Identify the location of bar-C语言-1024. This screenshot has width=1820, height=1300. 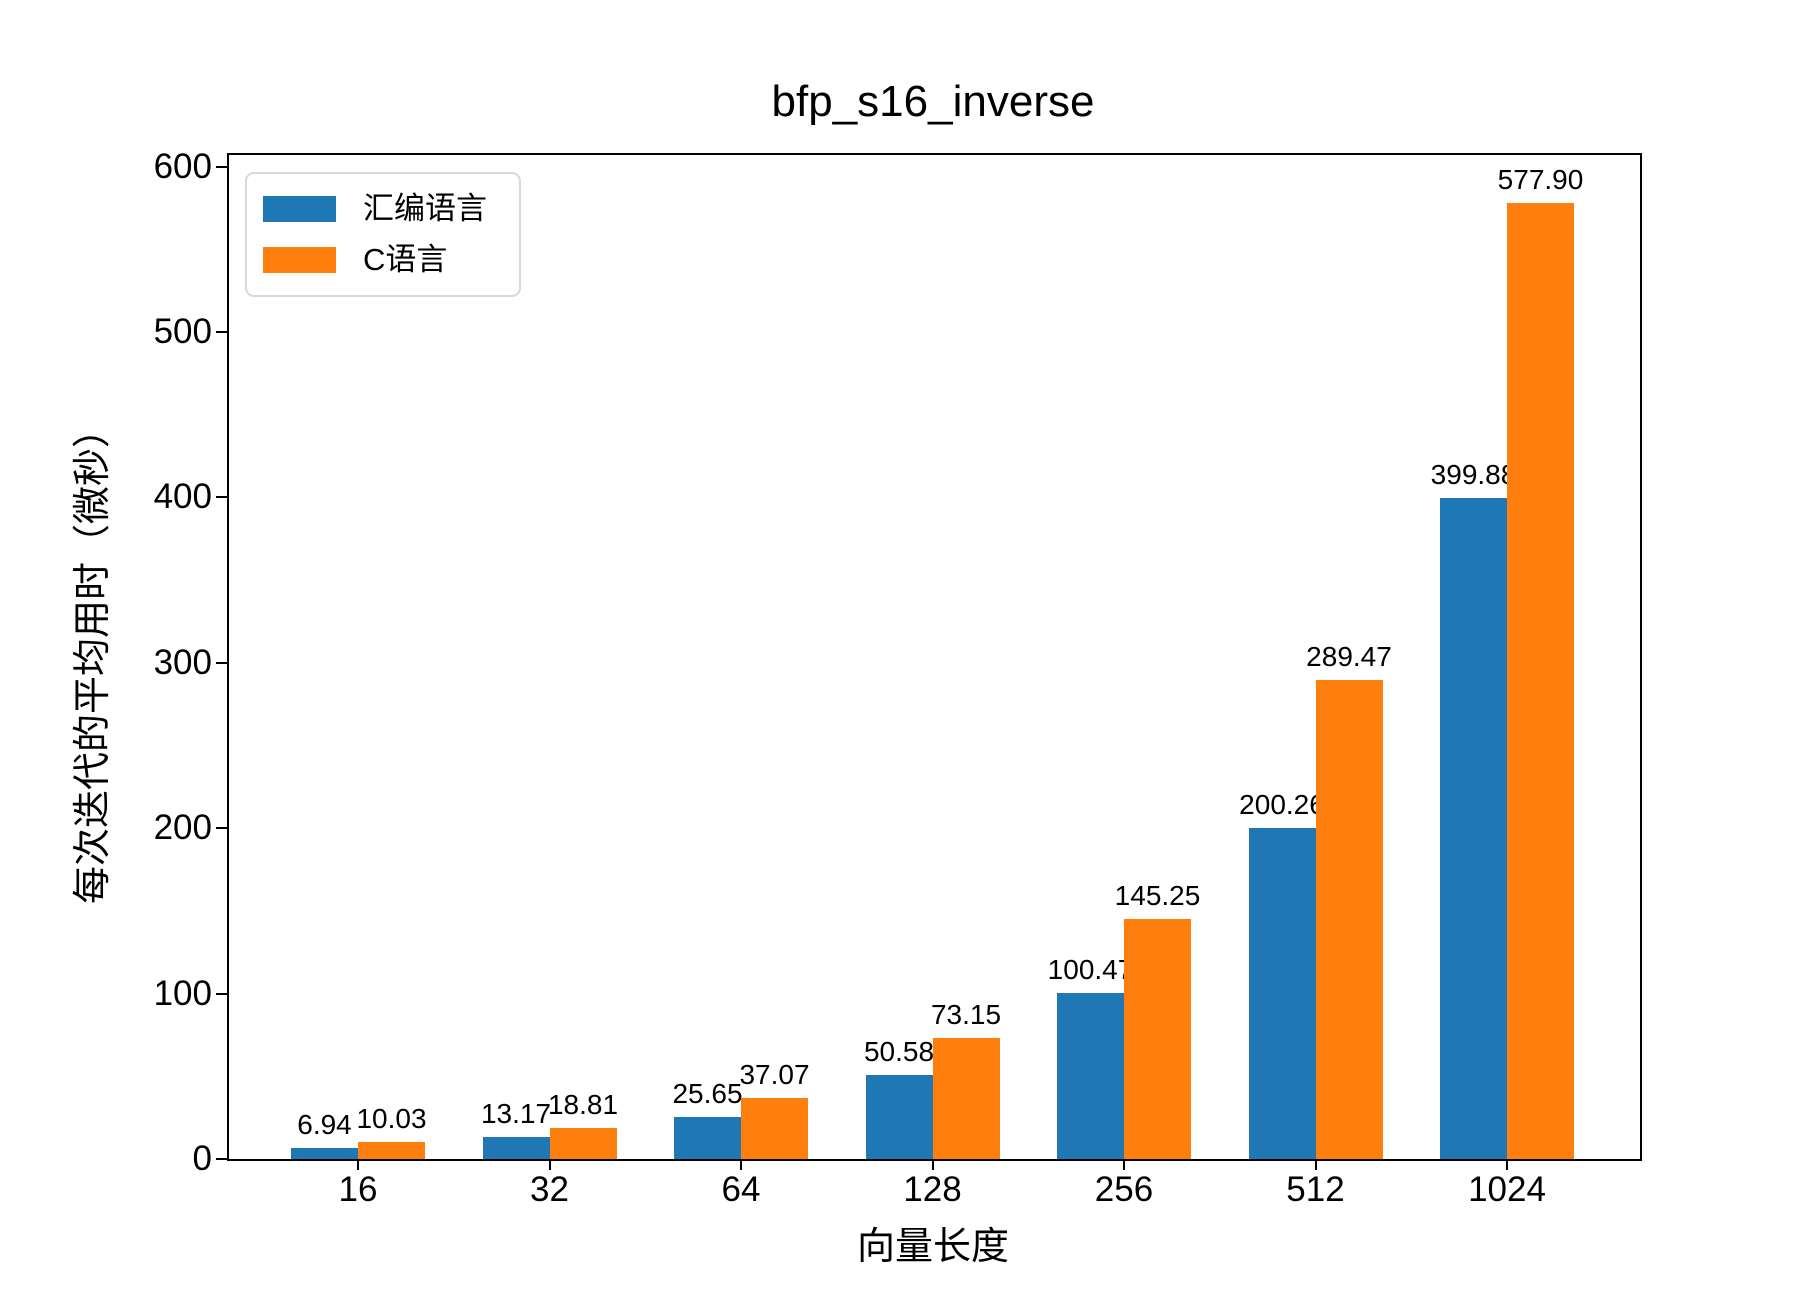
(1540, 681).